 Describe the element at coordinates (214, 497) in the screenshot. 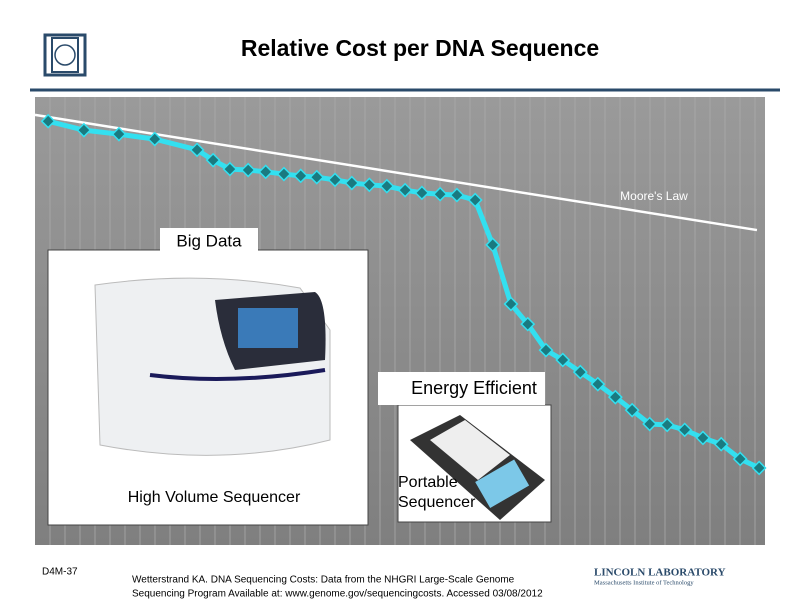

I see `caption: High Volume Sequencer` at that location.